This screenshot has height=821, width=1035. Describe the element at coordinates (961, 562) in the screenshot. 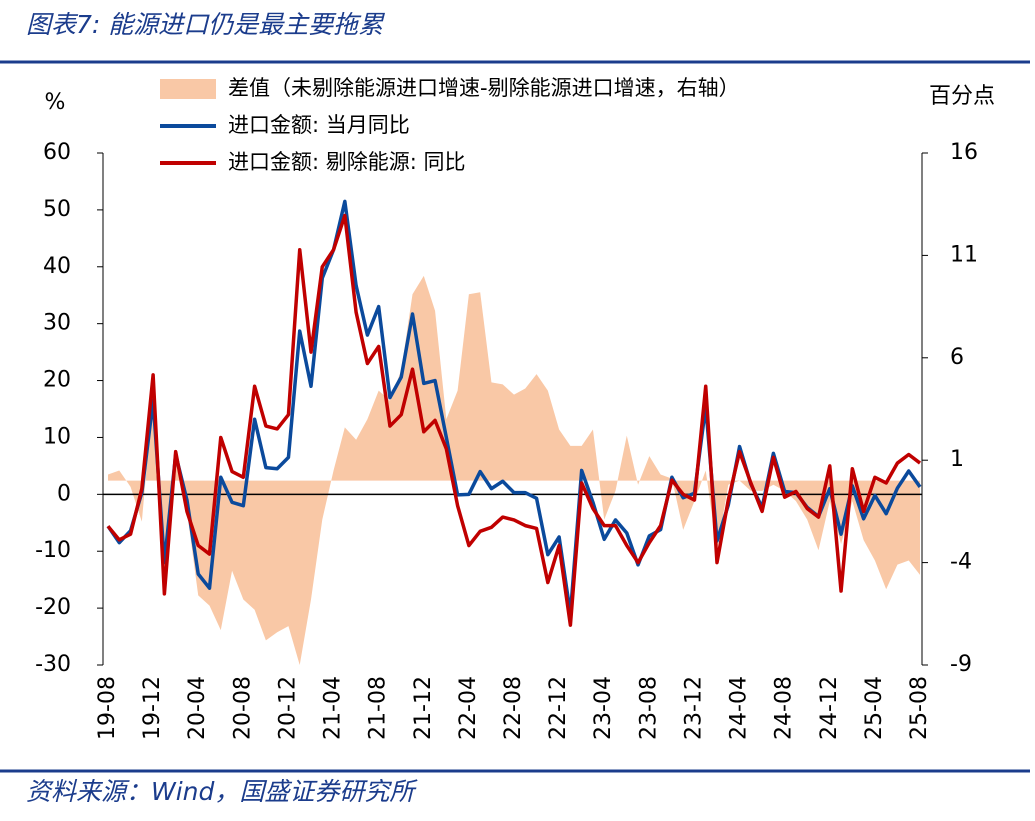

I see `y2-tick-label: -4` at that location.